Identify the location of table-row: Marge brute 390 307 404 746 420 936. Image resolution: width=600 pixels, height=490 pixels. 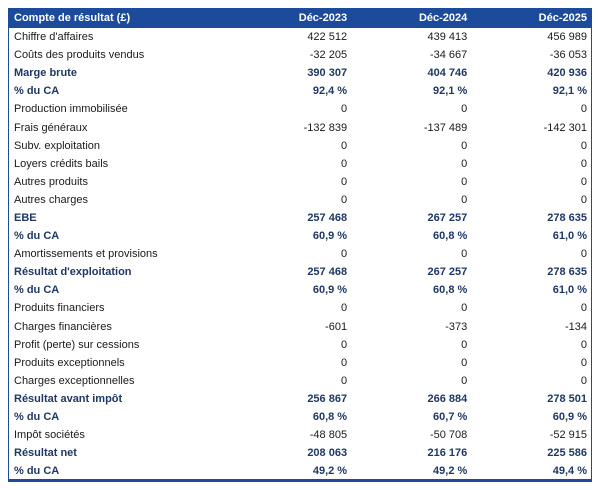
(300, 73).